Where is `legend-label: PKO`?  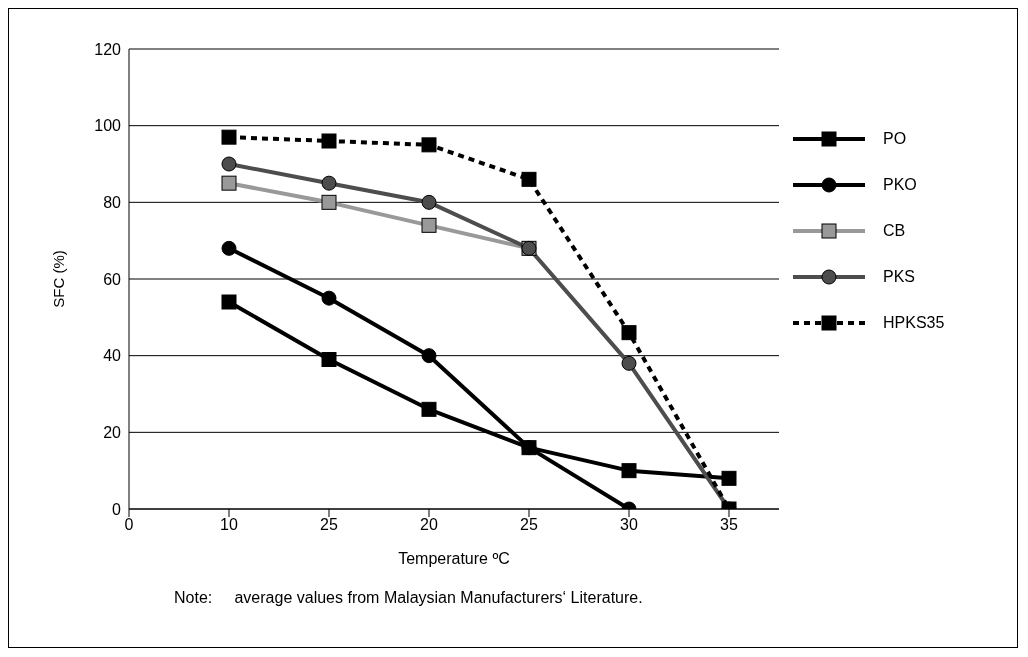
legend-label: PKO is located at coordinates (900, 185).